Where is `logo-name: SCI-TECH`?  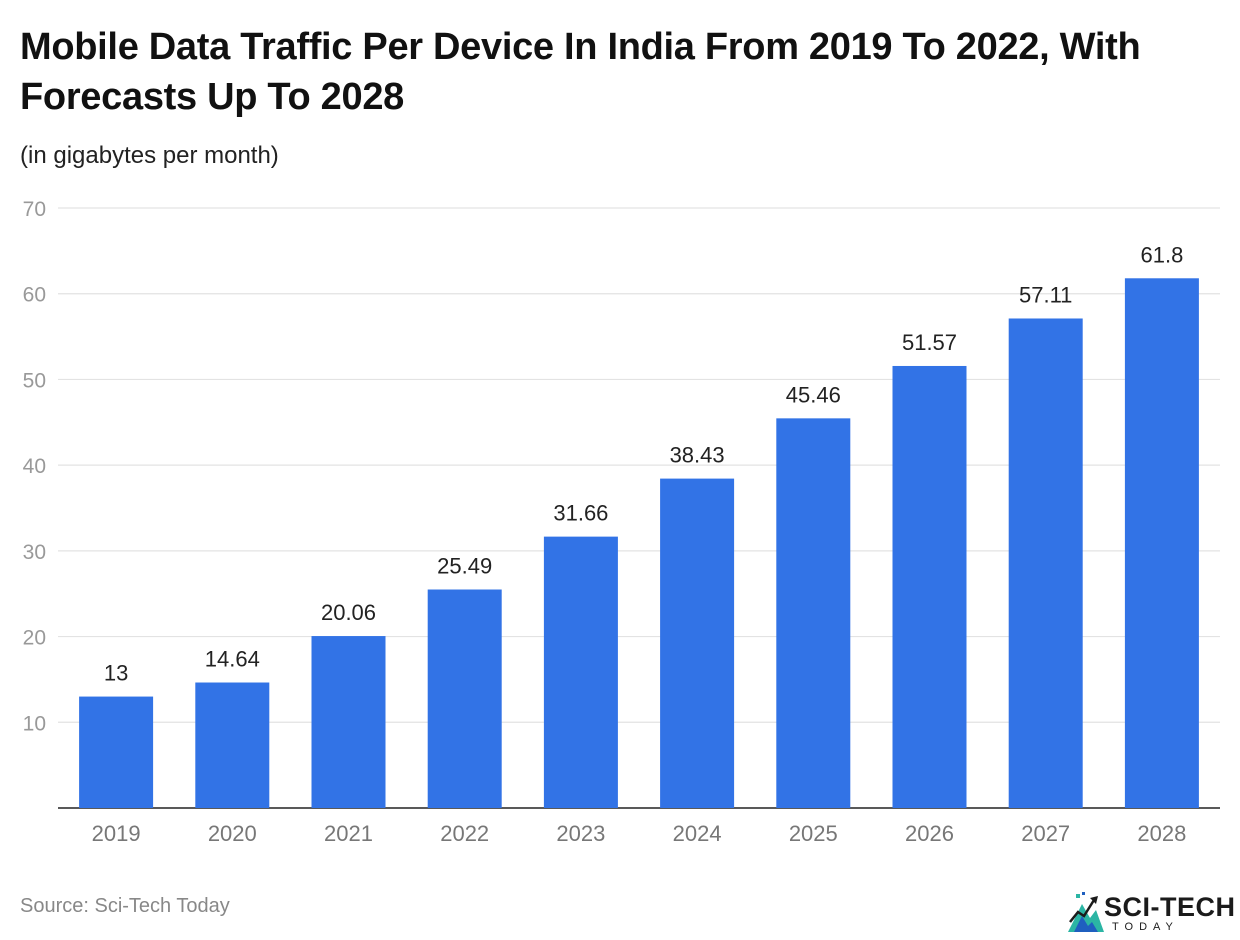
logo-name: SCI-TECH is located at coordinates (1170, 907).